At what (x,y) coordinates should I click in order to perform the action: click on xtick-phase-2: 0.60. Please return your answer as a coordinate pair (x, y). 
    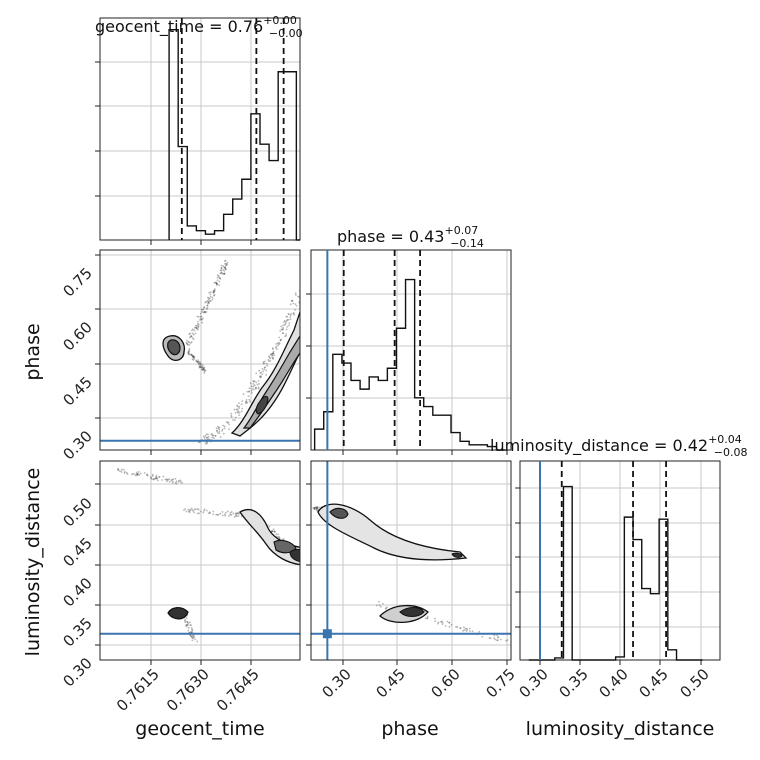
    Looking at the image, I should click on (445, 683).